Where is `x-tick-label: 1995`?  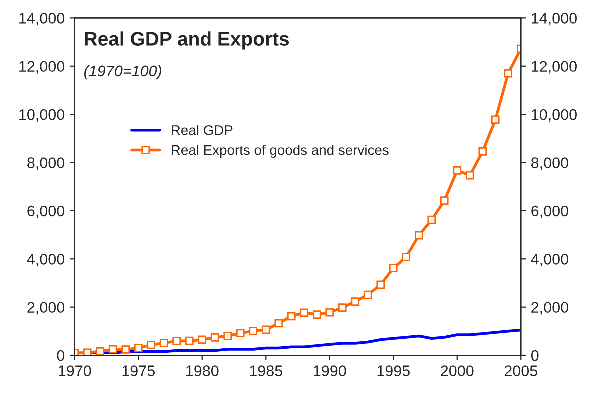 x-tick-label: 1995 is located at coordinates (394, 371).